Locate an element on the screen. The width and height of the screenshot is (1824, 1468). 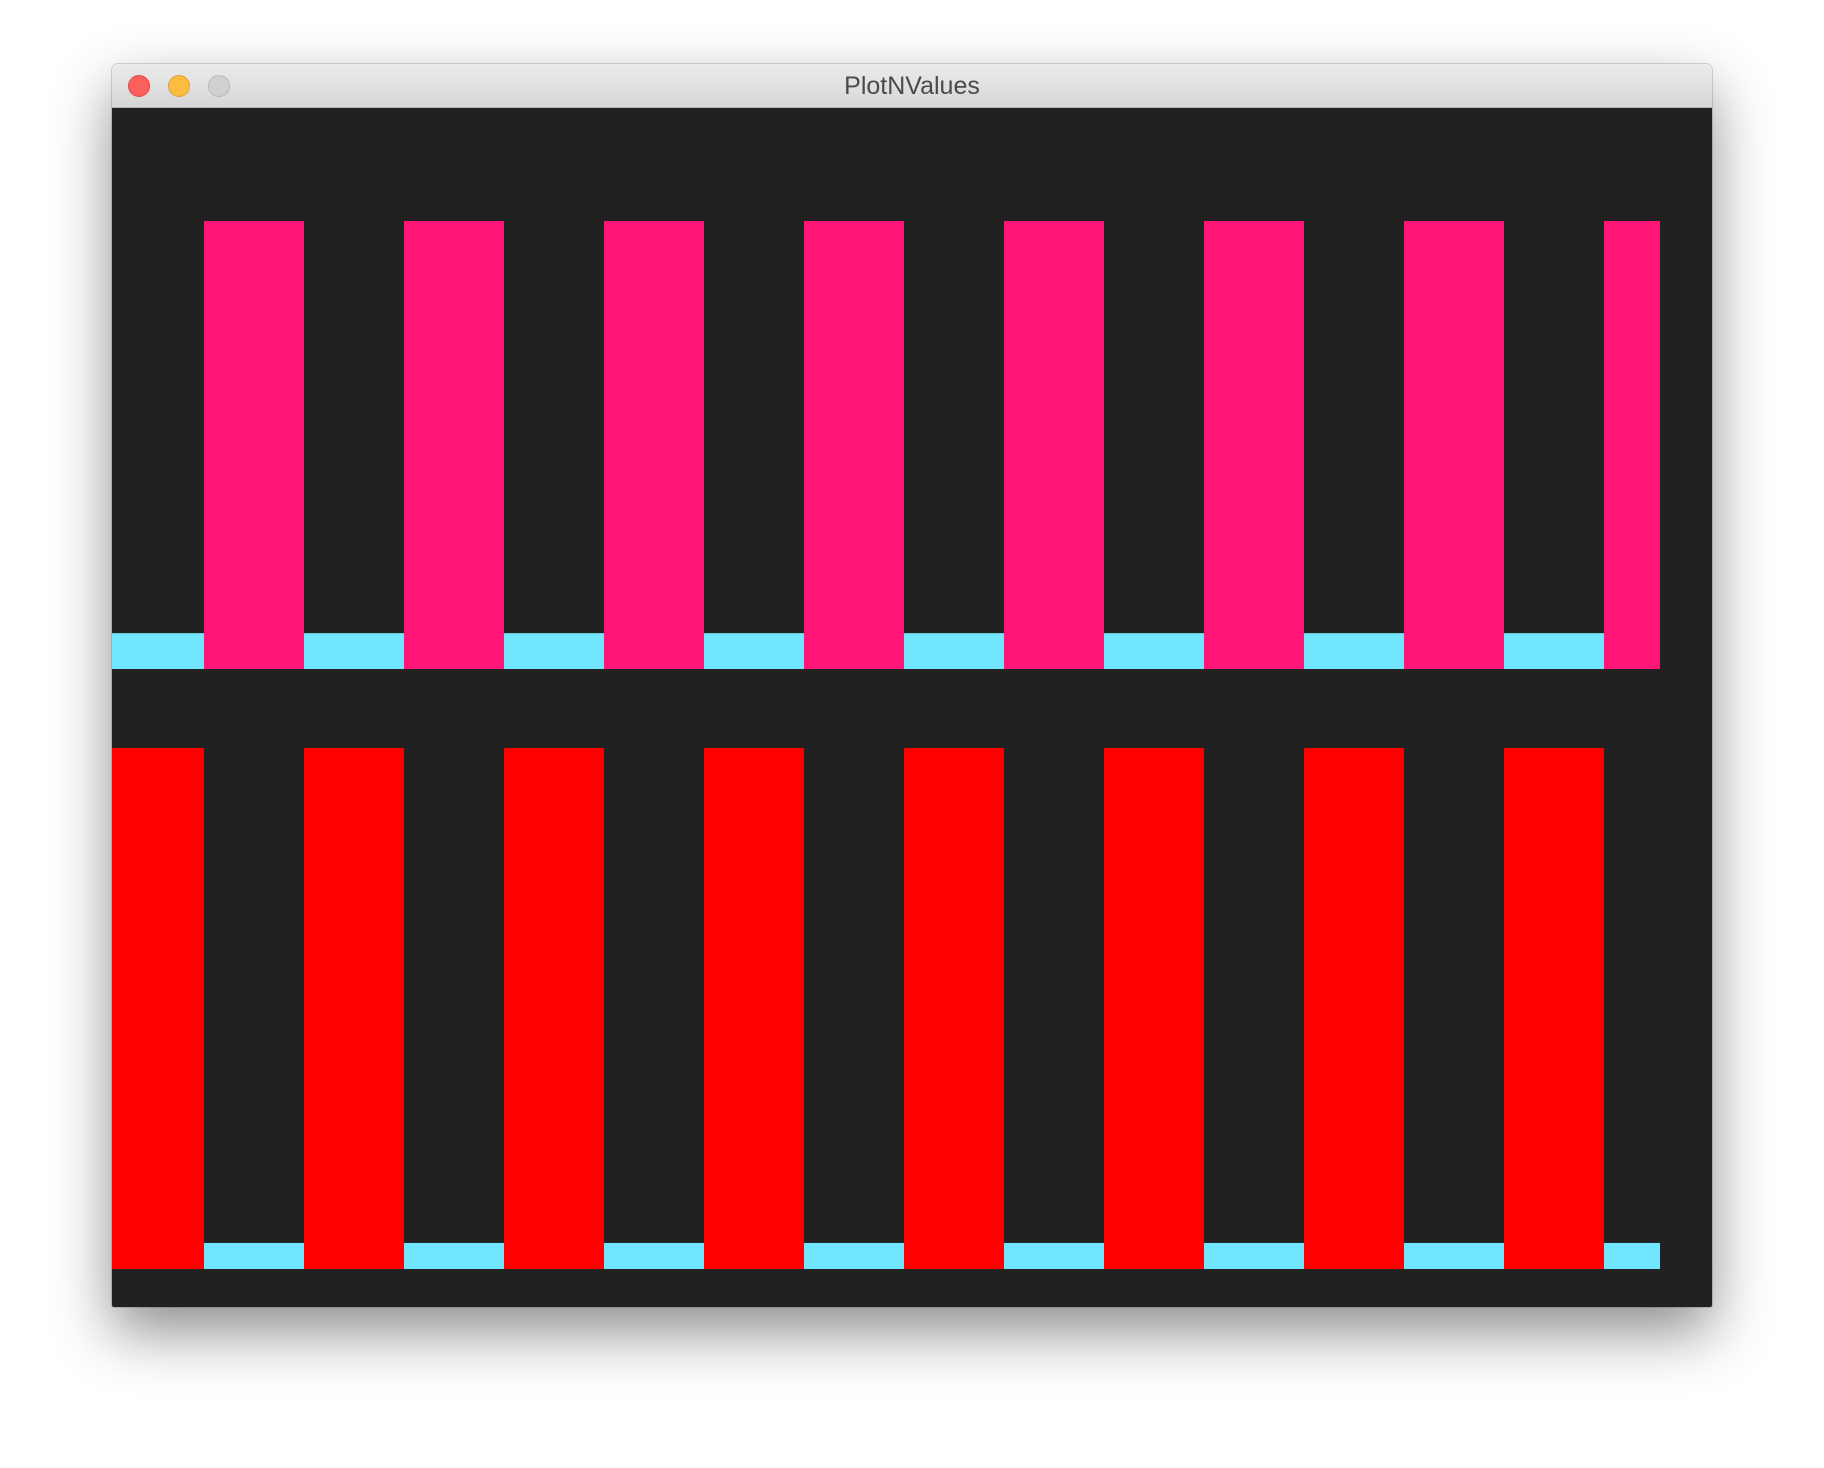
close-button is located at coordinates (139, 86).